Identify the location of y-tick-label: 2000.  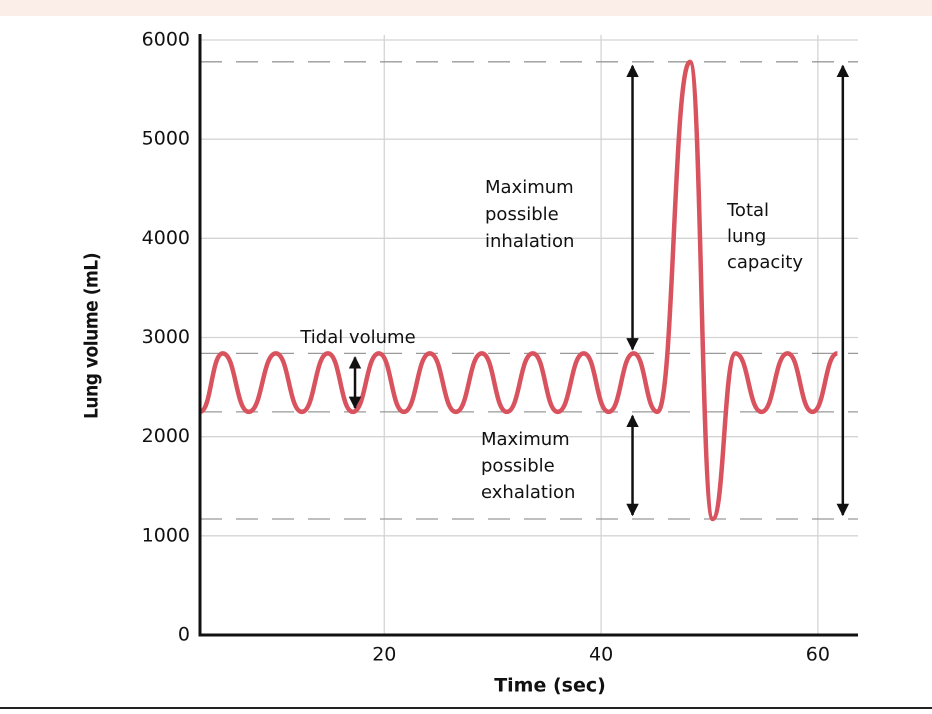
(166, 436).